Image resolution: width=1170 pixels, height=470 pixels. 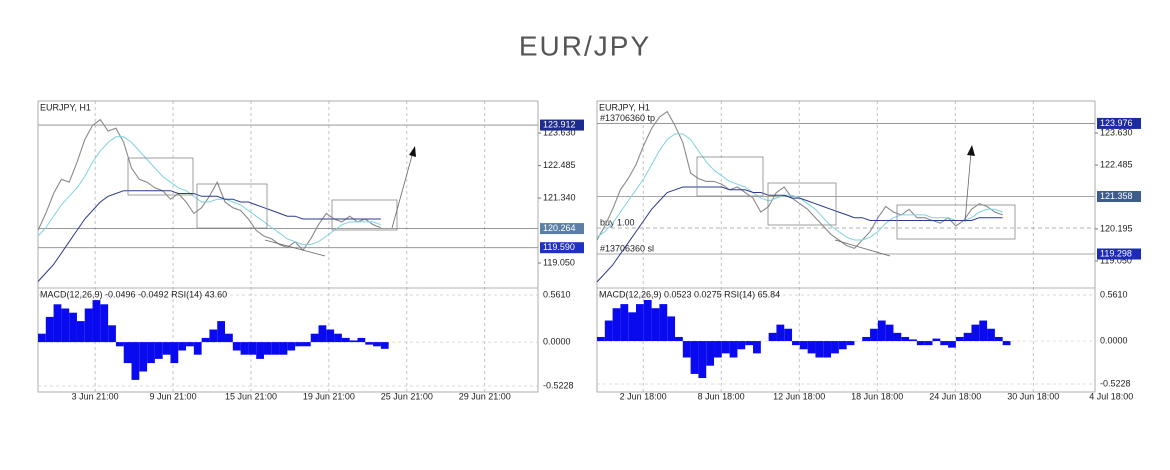 I want to click on y-tick-label: 123.630, so click(x=1116, y=132).